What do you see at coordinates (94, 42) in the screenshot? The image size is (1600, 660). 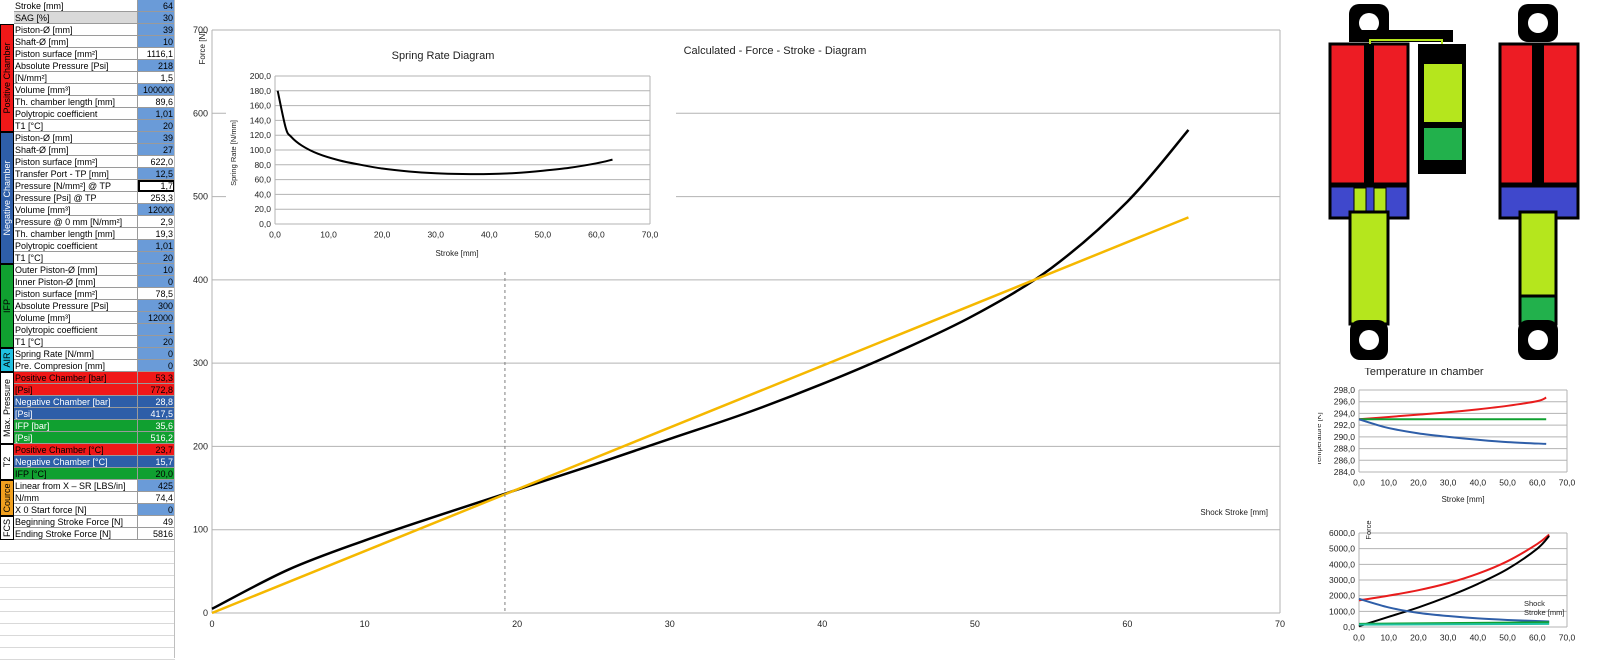 I see `table-row: Shaft-Ø [mm] 10` at bounding box center [94, 42].